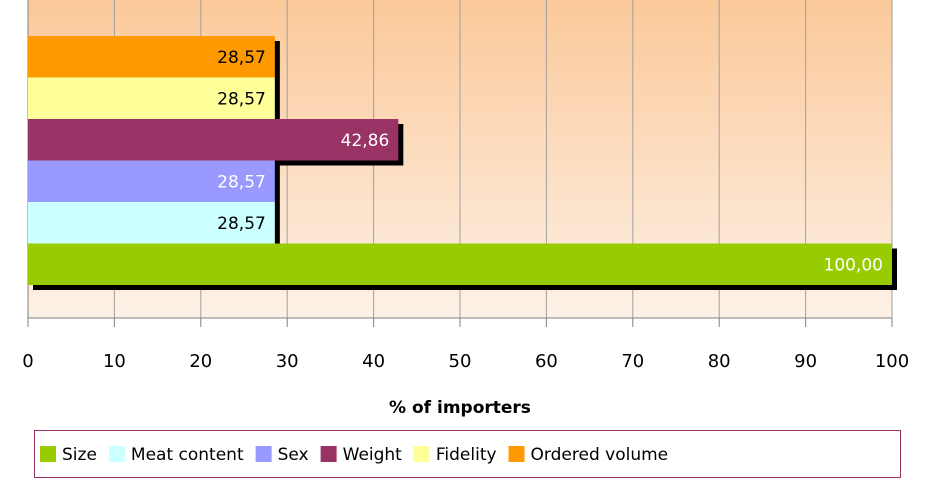 Image resolution: width=927 pixels, height=480 pixels. Describe the element at coordinates (719, 361) in the screenshot. I see `x-tick-label: 80` at that location.